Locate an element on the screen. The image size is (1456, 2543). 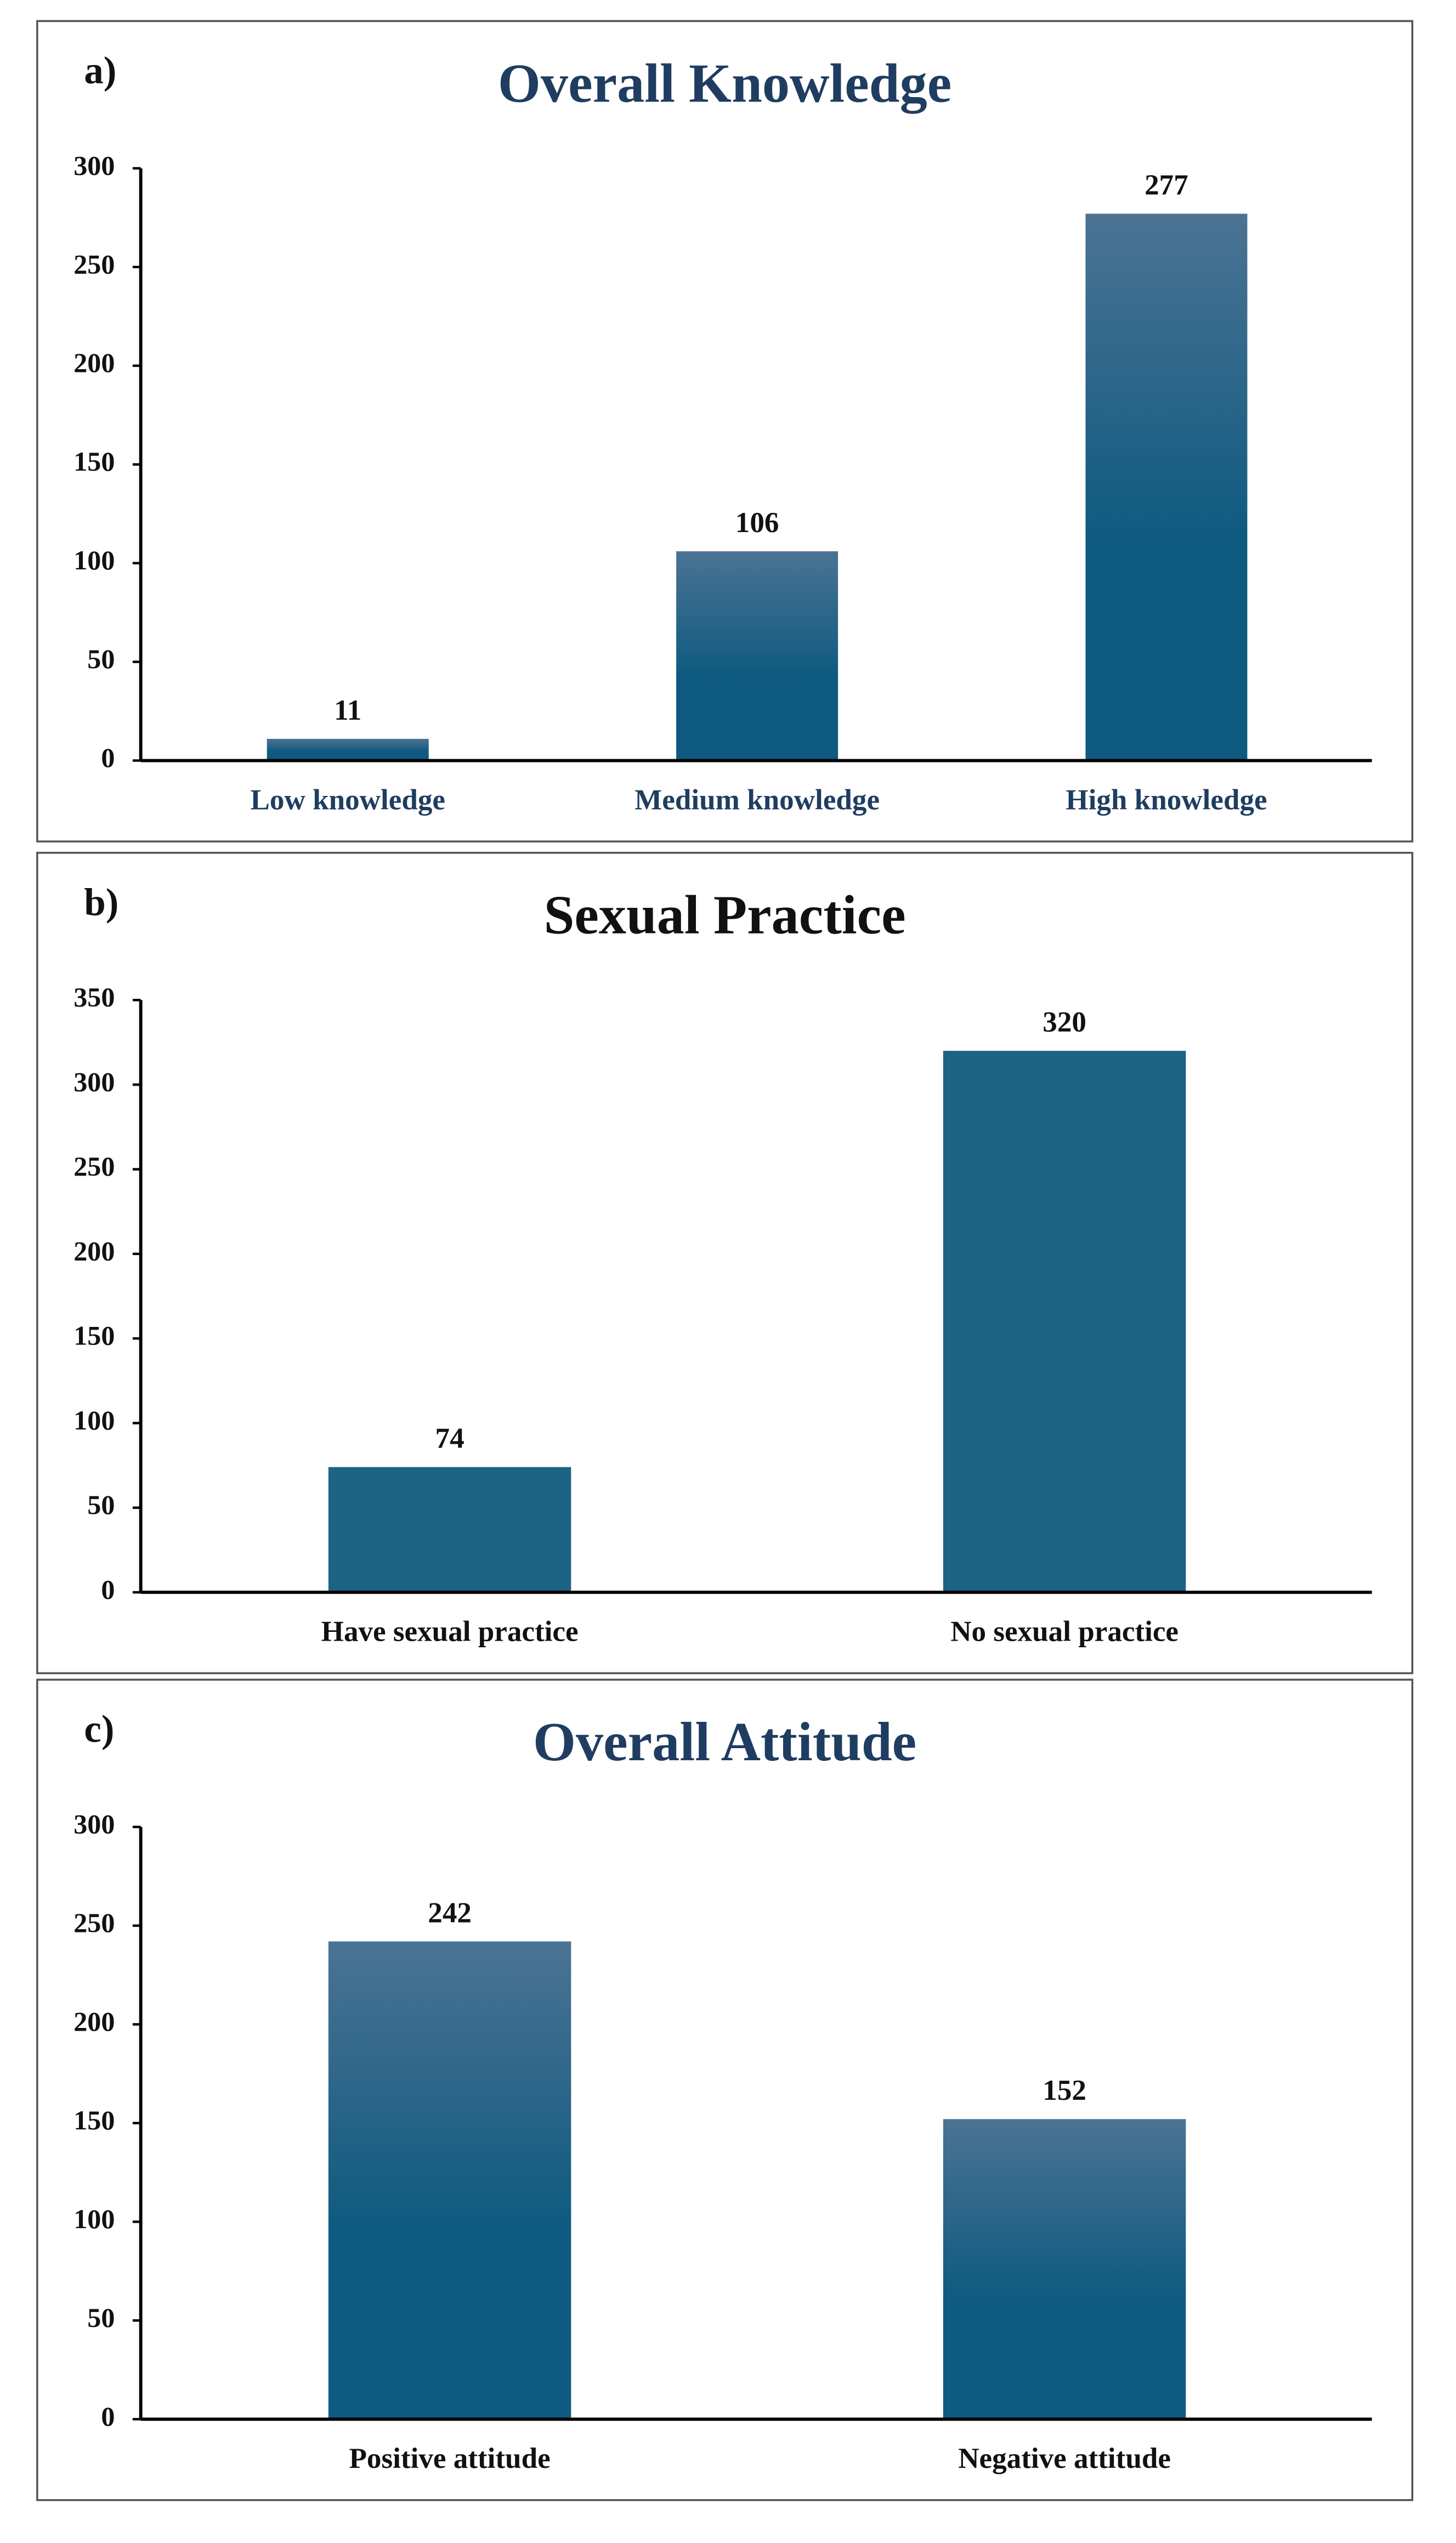
x-tick-label: Medium knowledge is located at coordinates (757, 800).